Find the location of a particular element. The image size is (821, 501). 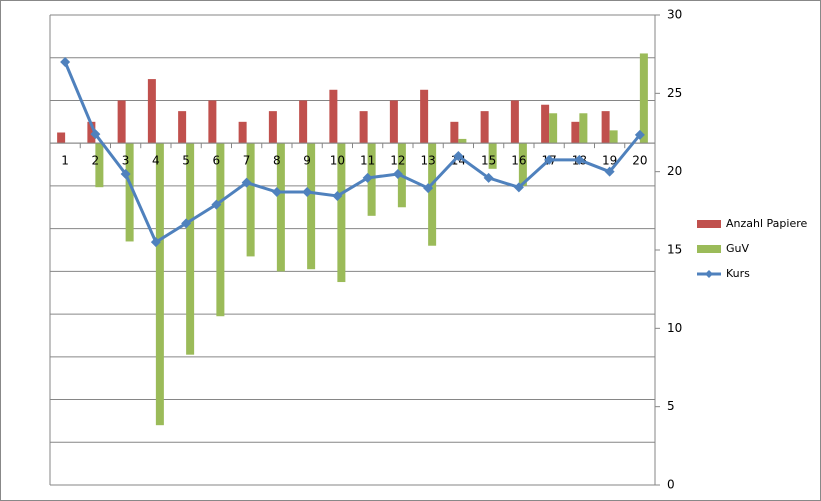

x-tick-label: 6 is located at coordinates (217, 161).